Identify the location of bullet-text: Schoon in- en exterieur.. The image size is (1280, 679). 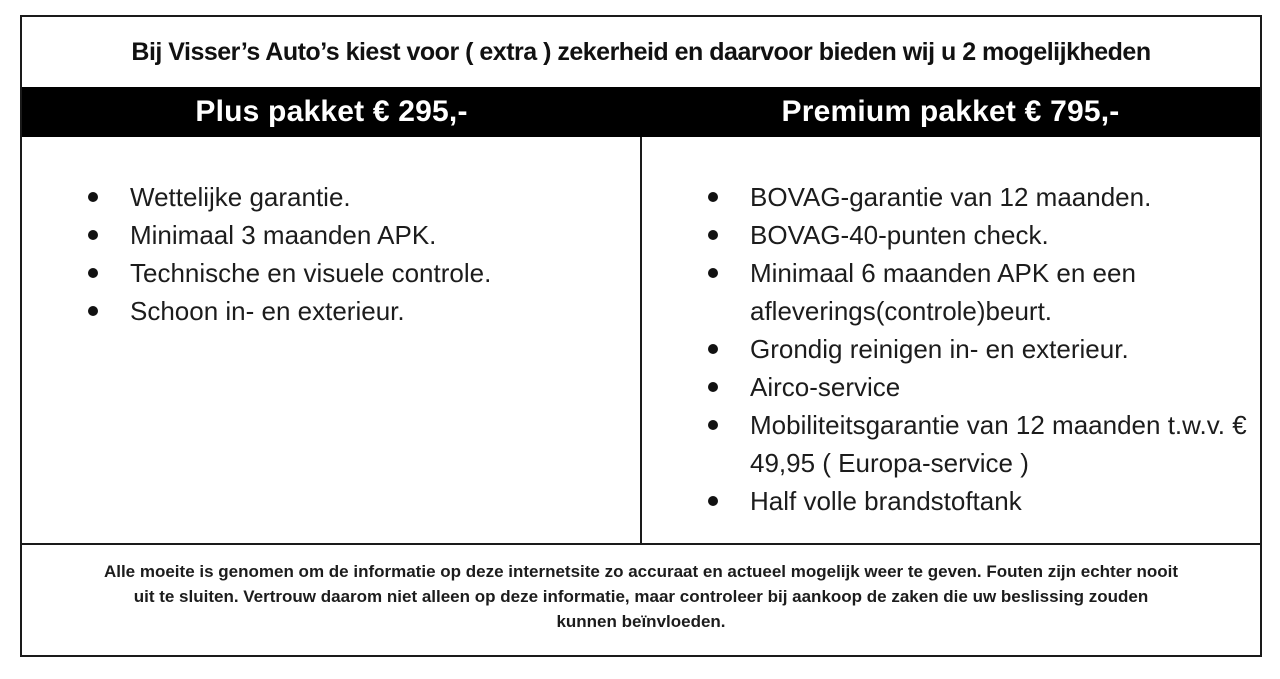
(267, 311).